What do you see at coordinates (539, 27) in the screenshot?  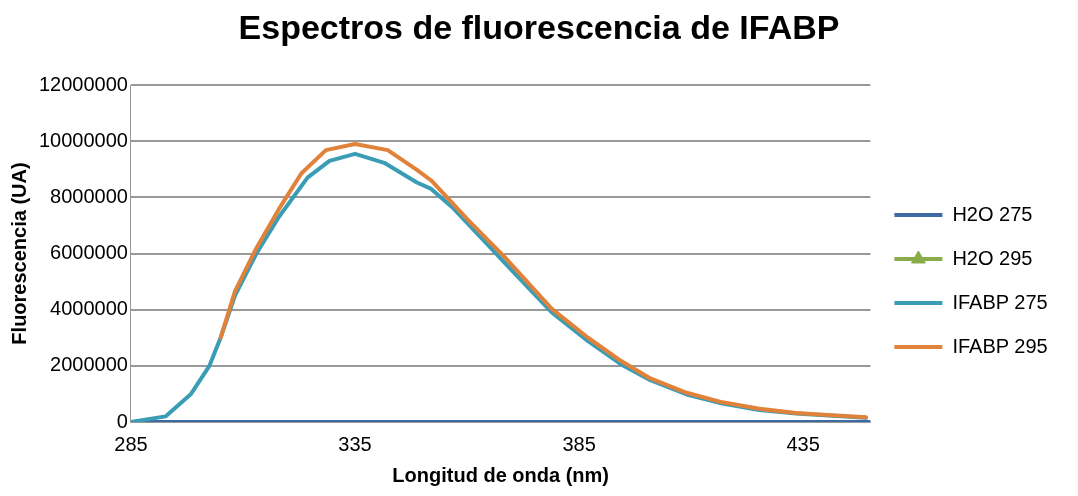 I see `chart-title: Espectros de fluorescencia de IFABP` at bounding box center [539, 27].